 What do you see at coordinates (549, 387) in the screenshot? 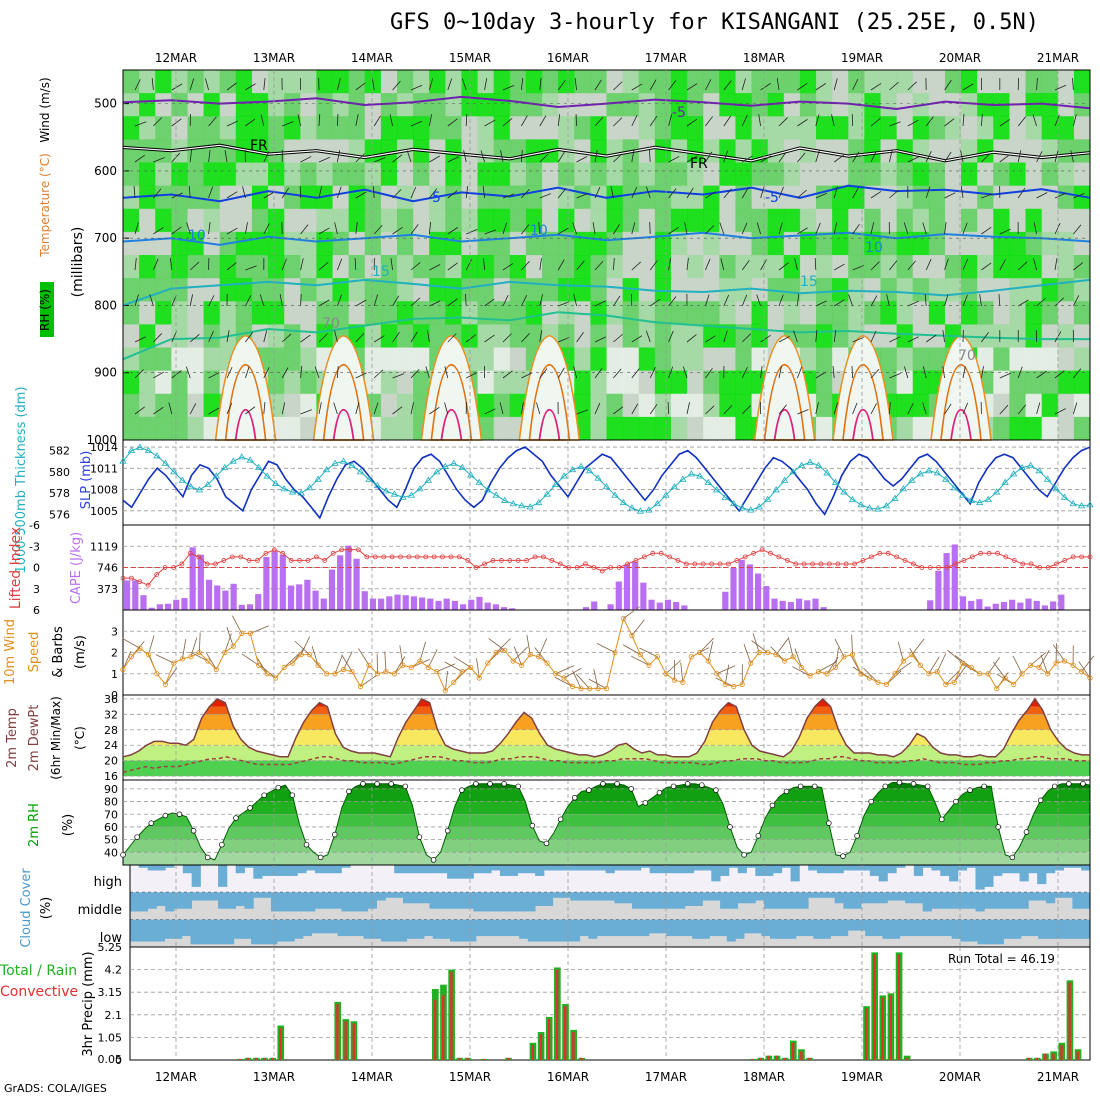
I see `warm-plume` at bounding box center [549, 387].